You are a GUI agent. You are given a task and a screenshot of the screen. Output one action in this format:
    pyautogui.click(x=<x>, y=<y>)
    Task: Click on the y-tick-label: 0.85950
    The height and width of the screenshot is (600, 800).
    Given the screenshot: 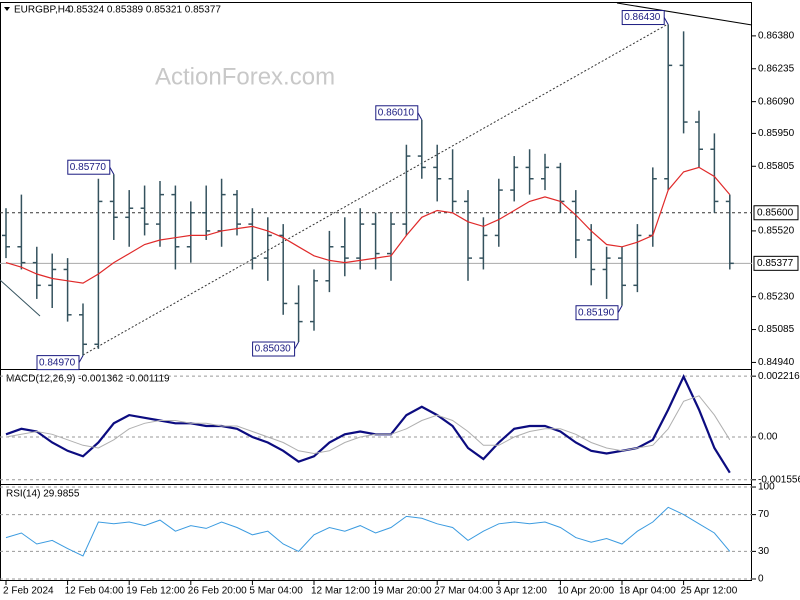 What is the action you would take?
    pyautogui.click(x=776, y=133)
    